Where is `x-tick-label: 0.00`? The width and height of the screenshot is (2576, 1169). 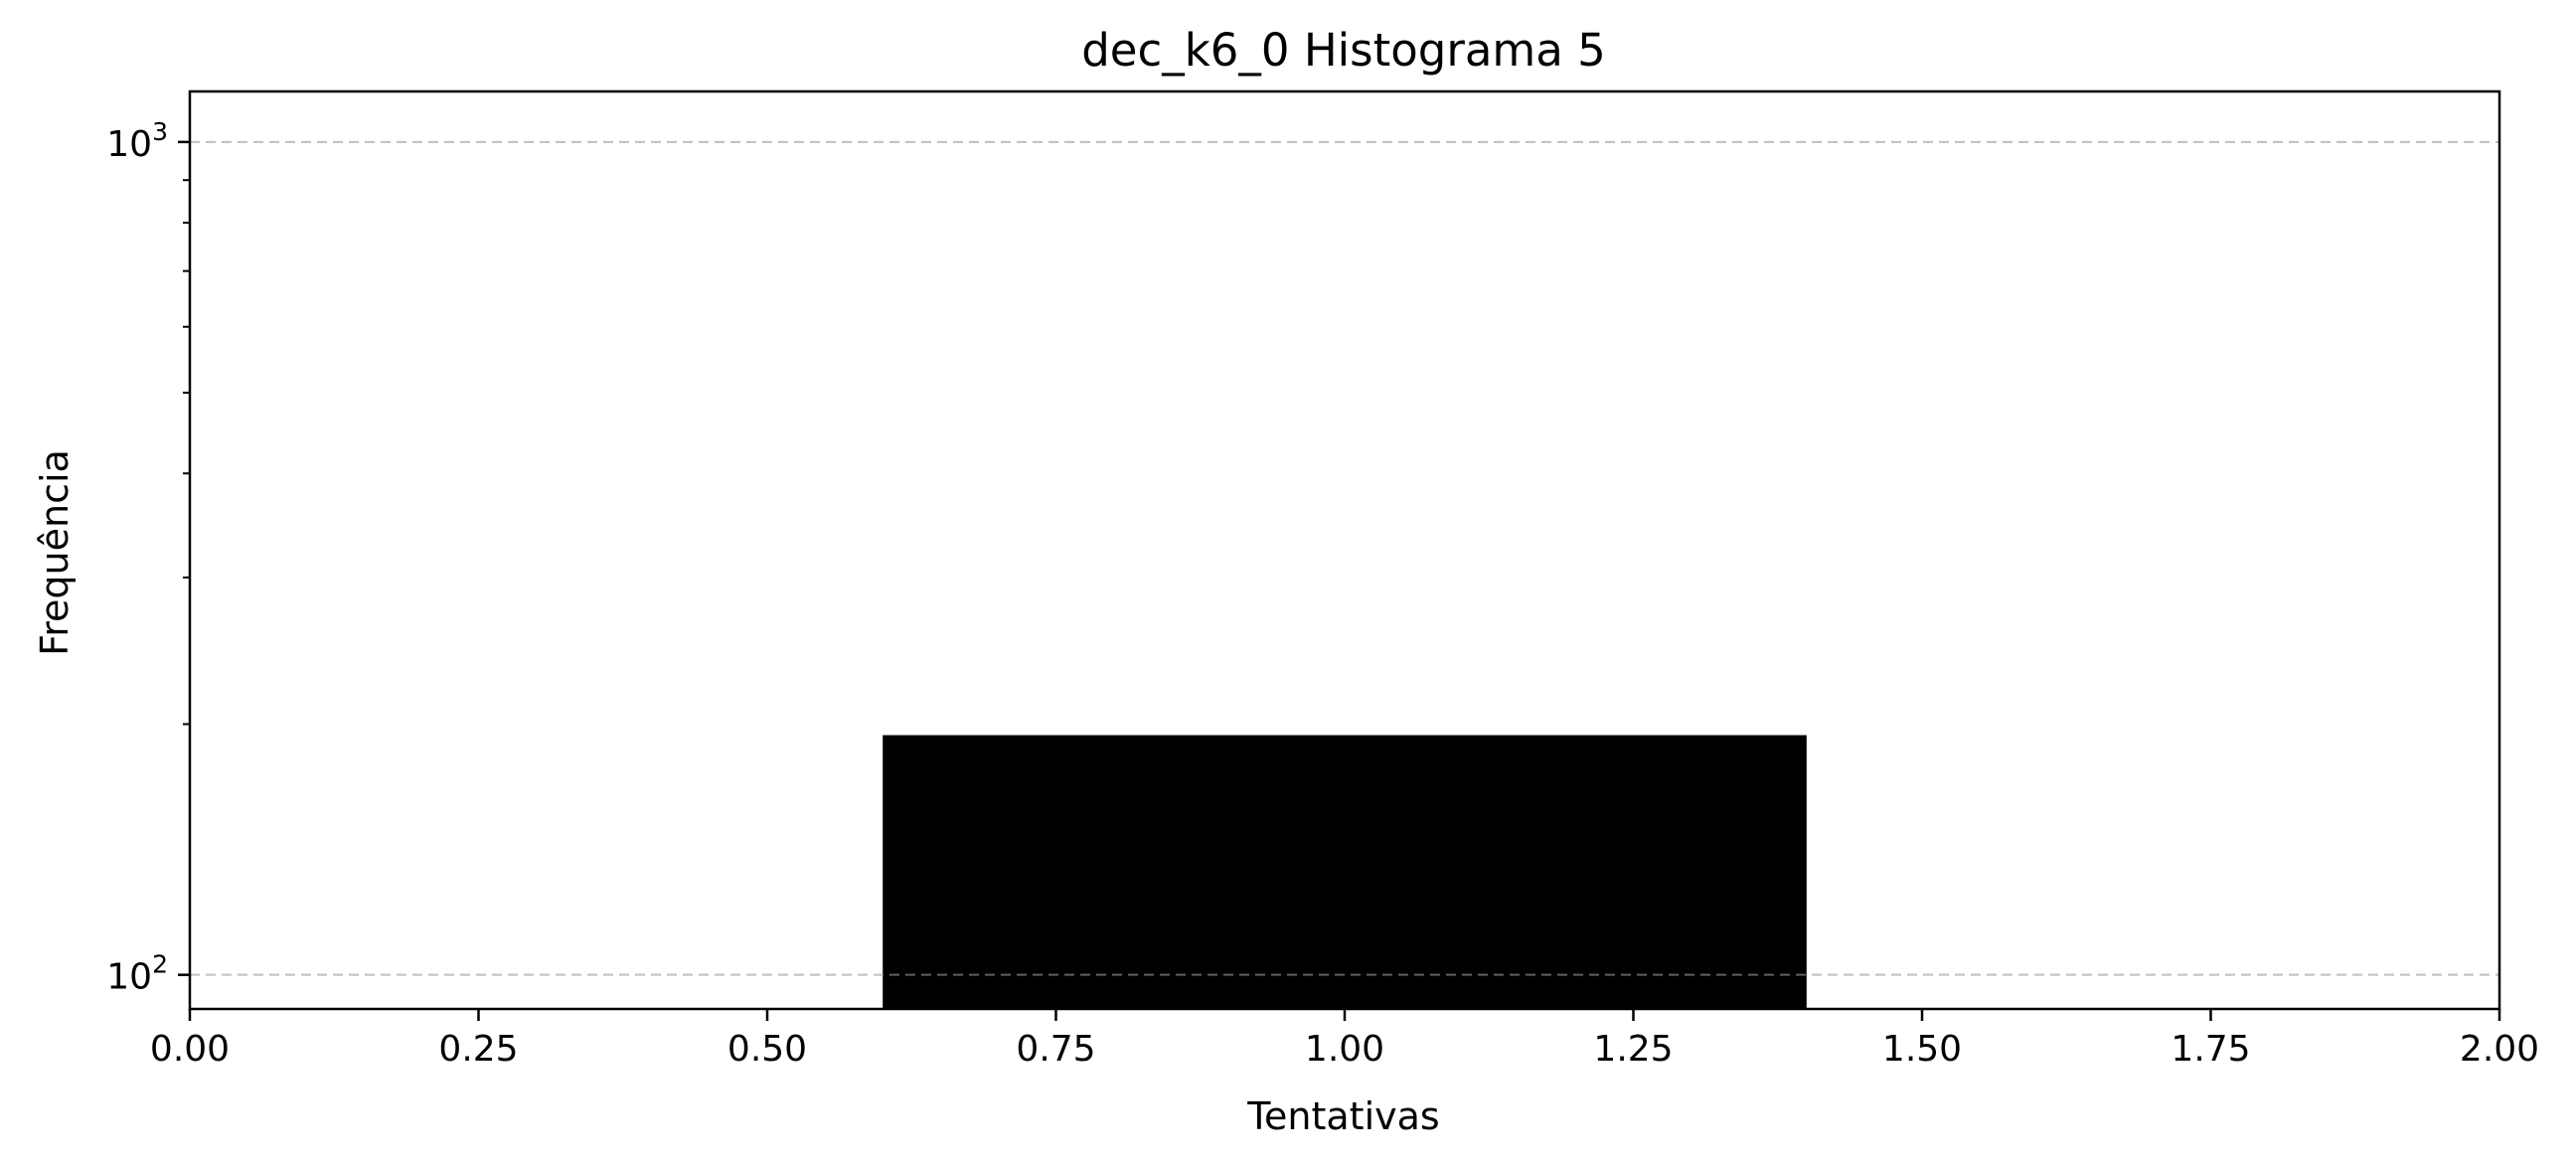
x-tick-label: 0.00 is located at coordinates (190, 1049).